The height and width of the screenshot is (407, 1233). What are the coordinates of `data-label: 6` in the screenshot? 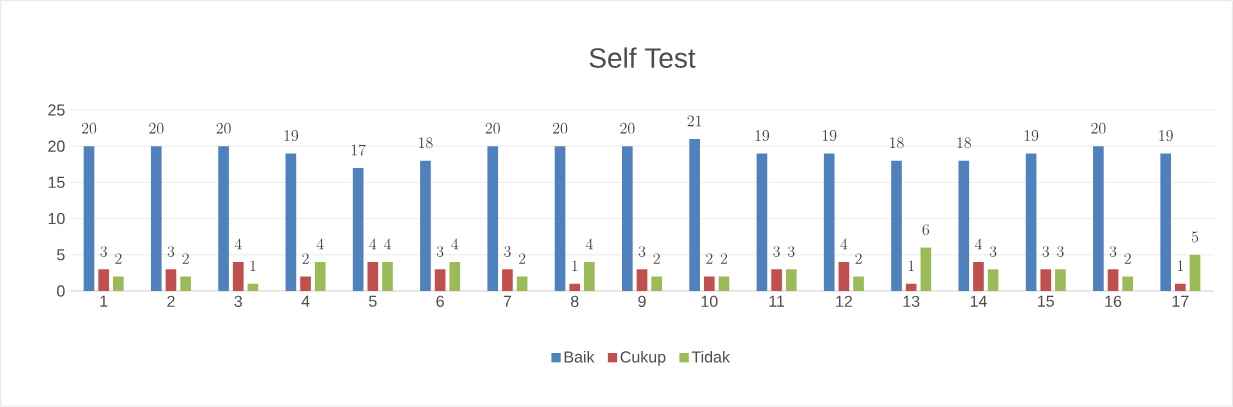 It's located at (926, 230).